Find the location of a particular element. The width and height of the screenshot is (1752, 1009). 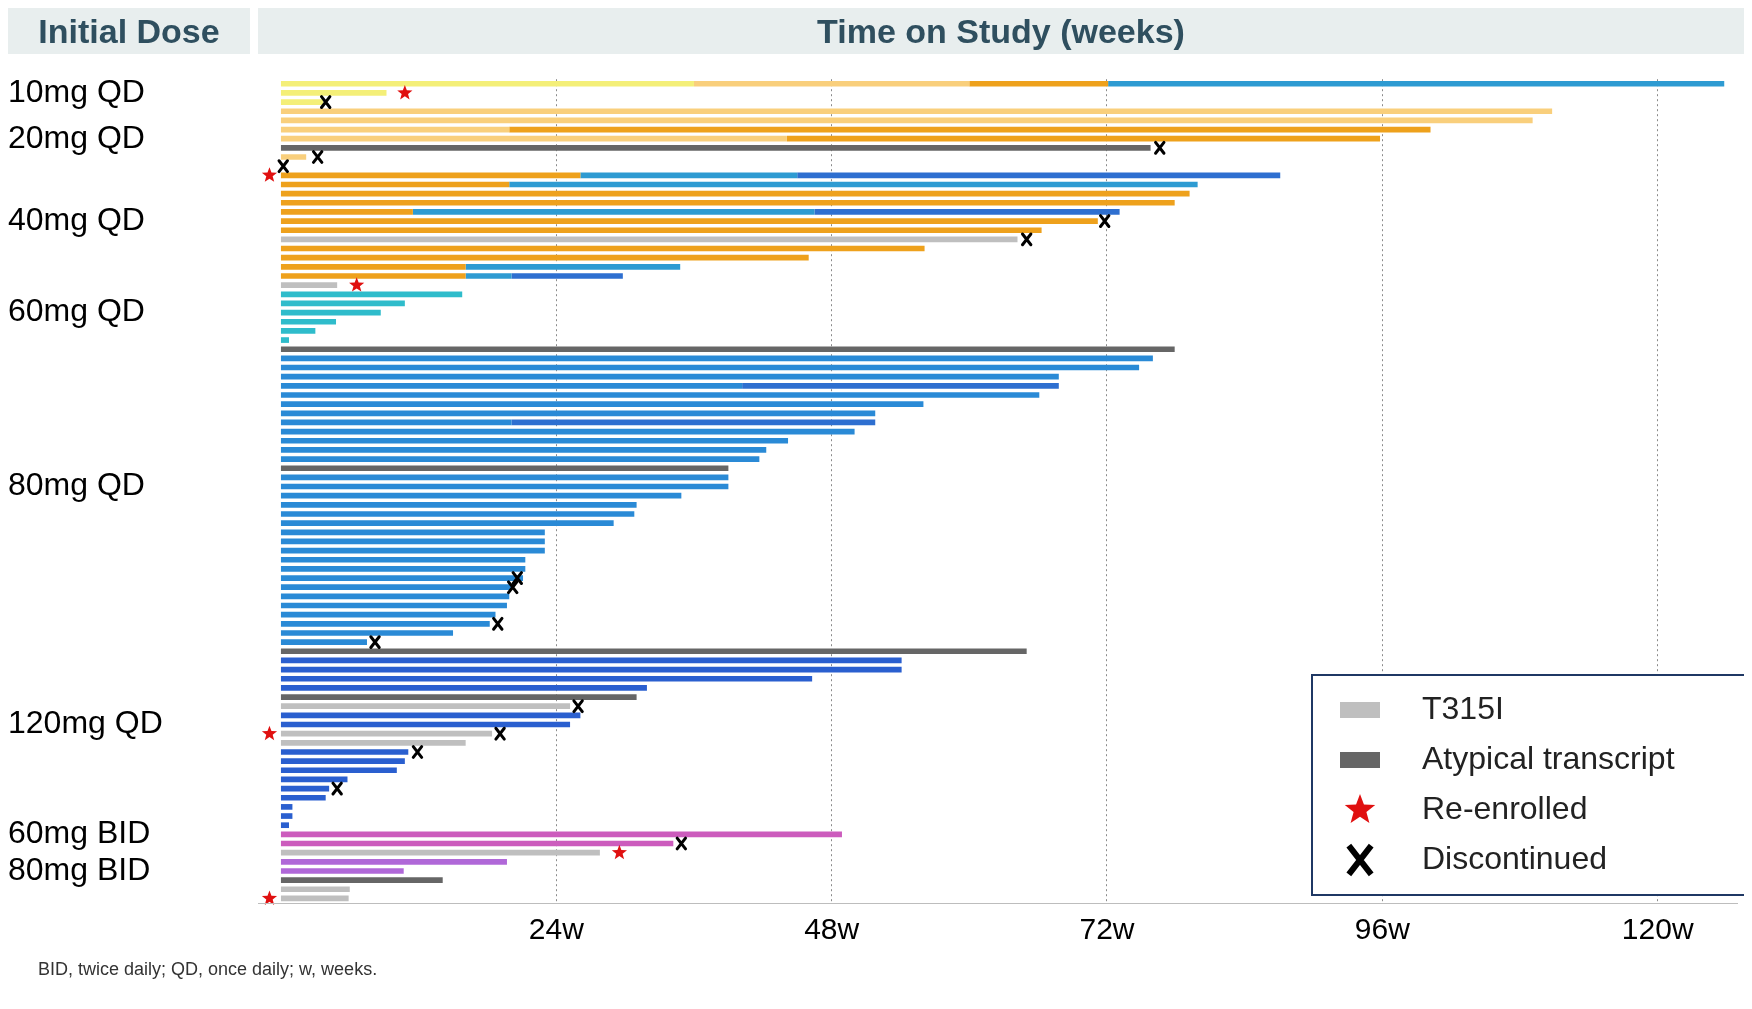

x-tick-label: 72w is located at coordinates (1107, 929).